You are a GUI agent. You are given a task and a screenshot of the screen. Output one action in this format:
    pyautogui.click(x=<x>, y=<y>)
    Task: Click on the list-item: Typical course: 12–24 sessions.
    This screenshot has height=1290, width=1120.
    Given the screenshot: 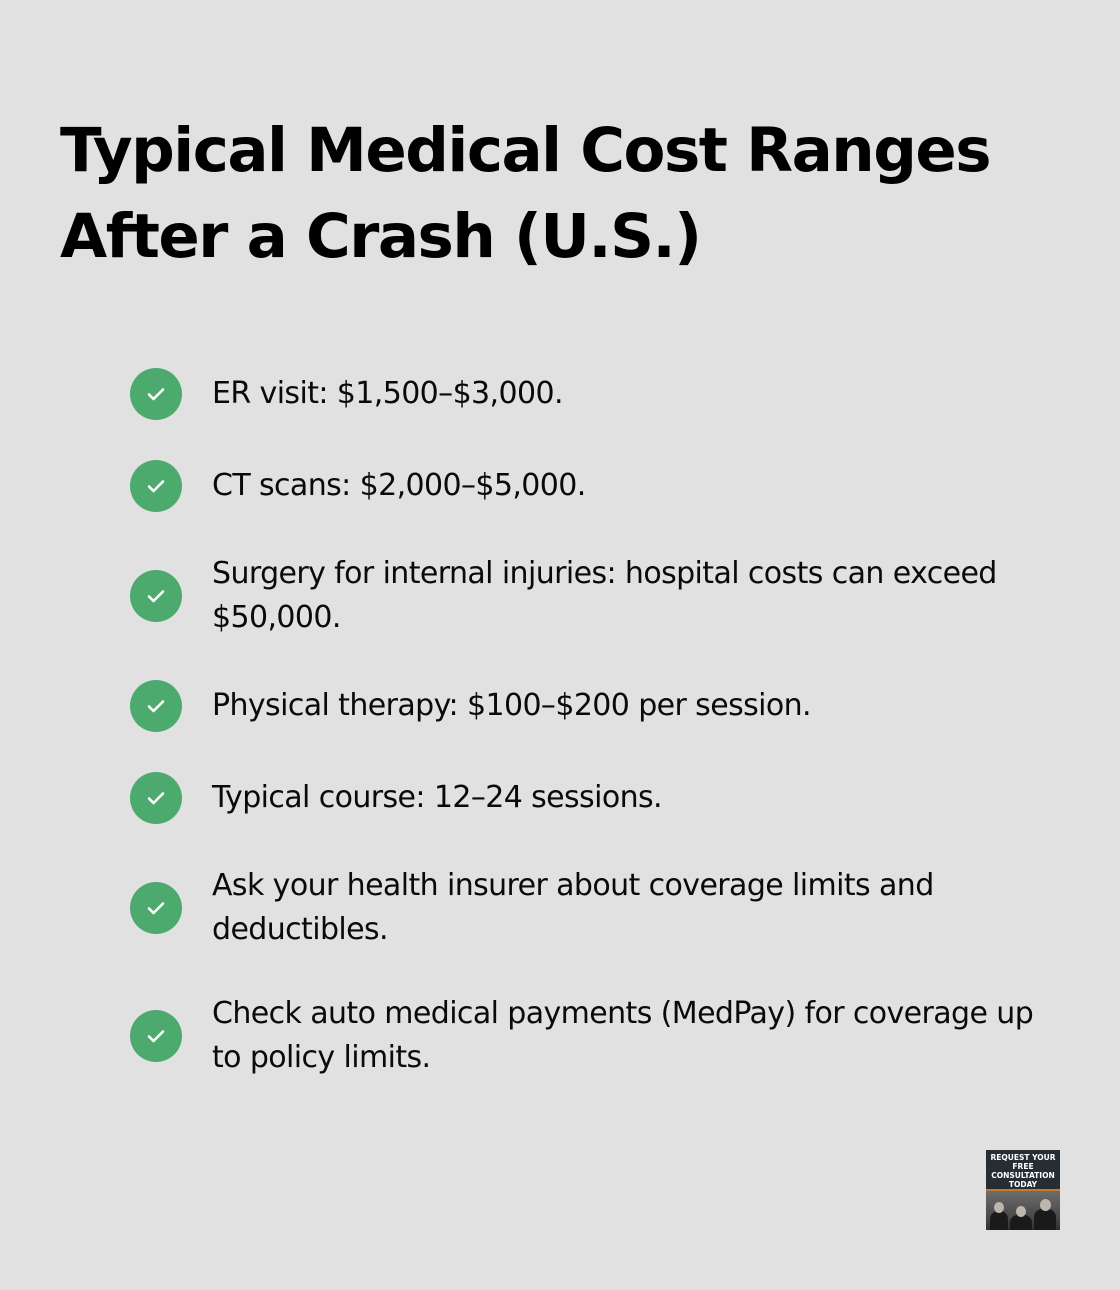 What is the action you would take?
    pyautogui.click(x=600, y=798)
    